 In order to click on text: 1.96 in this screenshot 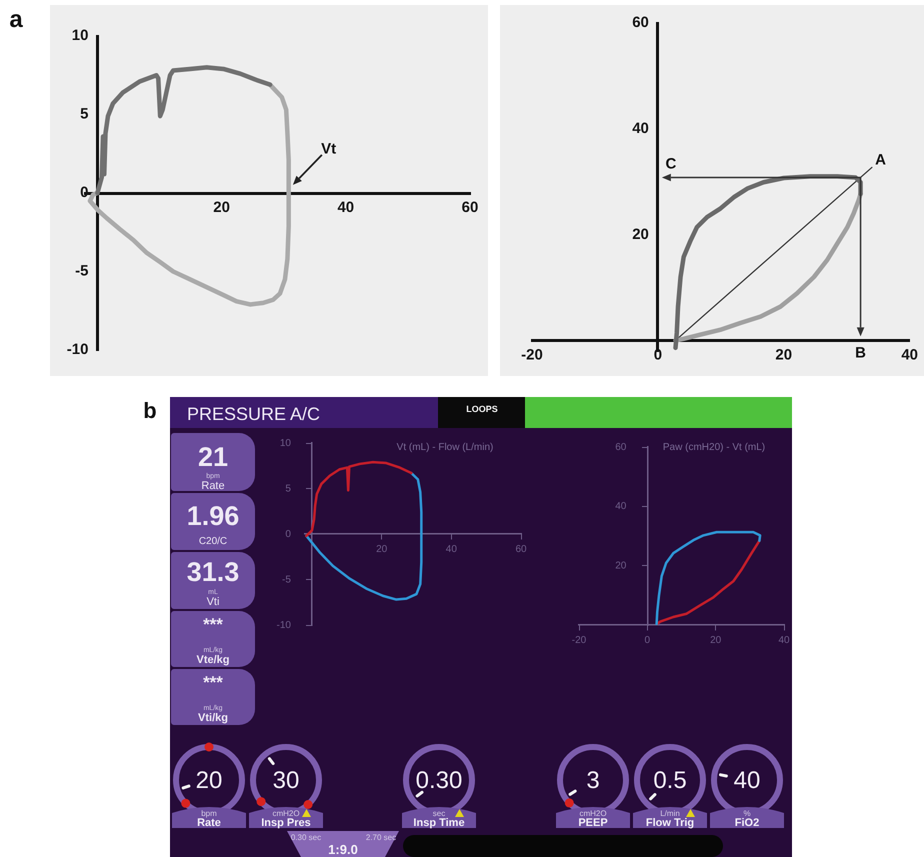, I will do `click(213, 516)`.